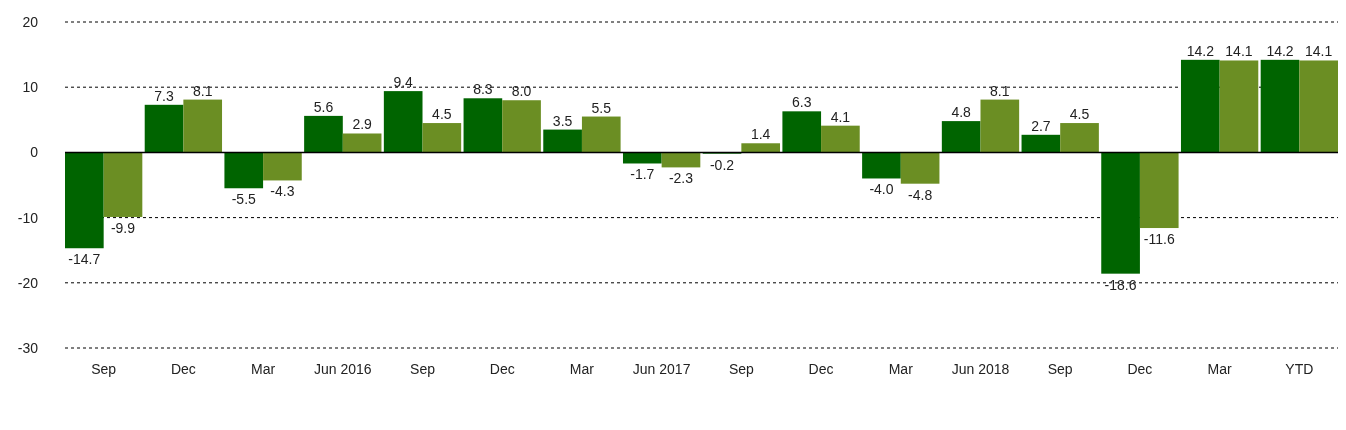 This screenshot has height=430, width=1346. Describe the element at coordinates (1159, 239) in the screenshot. I see `data-label: -11.6` at that location.